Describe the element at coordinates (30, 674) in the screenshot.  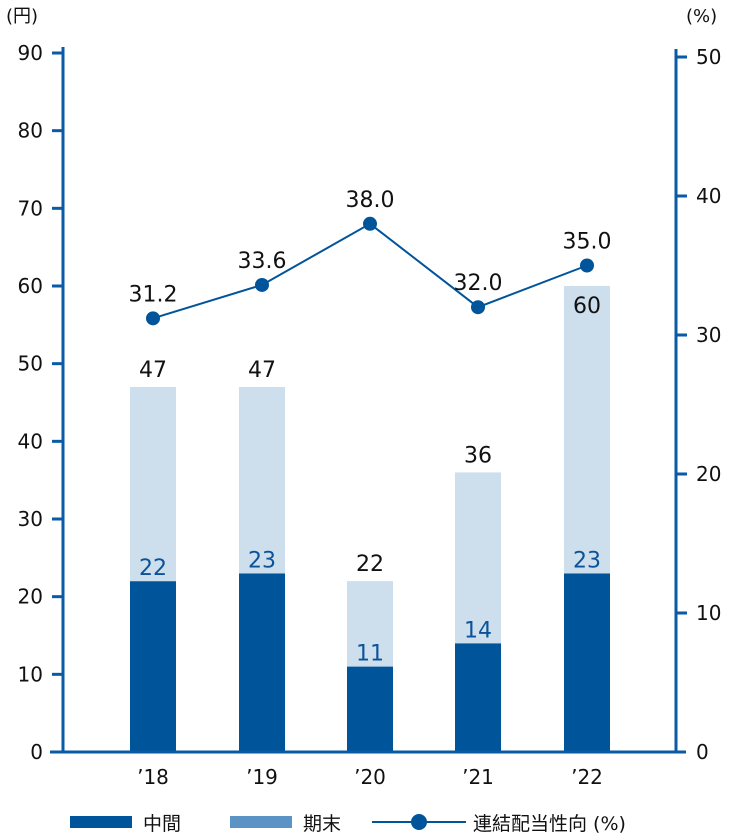
I see `left-tick-label: 10` at that location.